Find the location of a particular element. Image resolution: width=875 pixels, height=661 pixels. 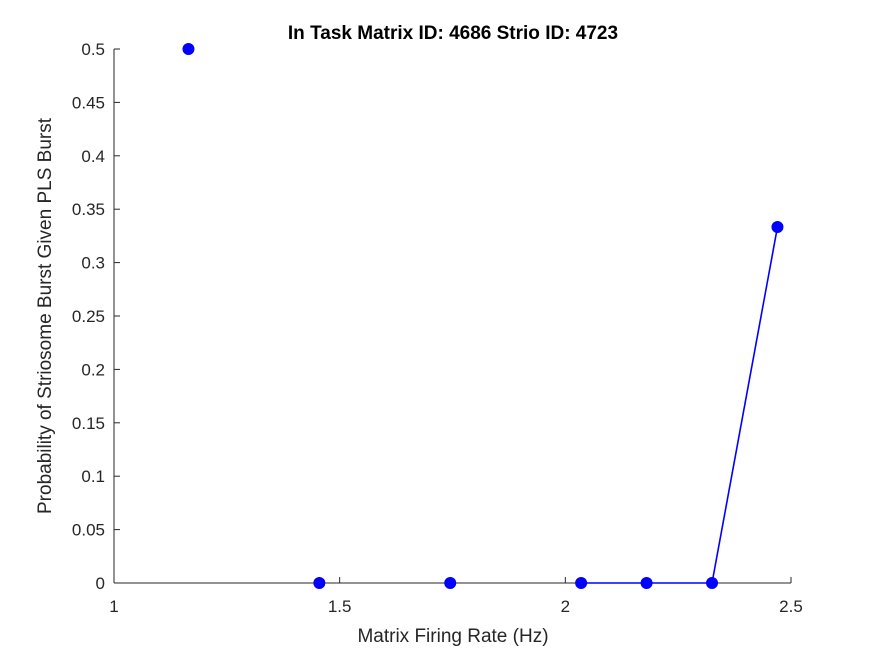

y-tick-label: 0 is located at coordinates (100, 583).